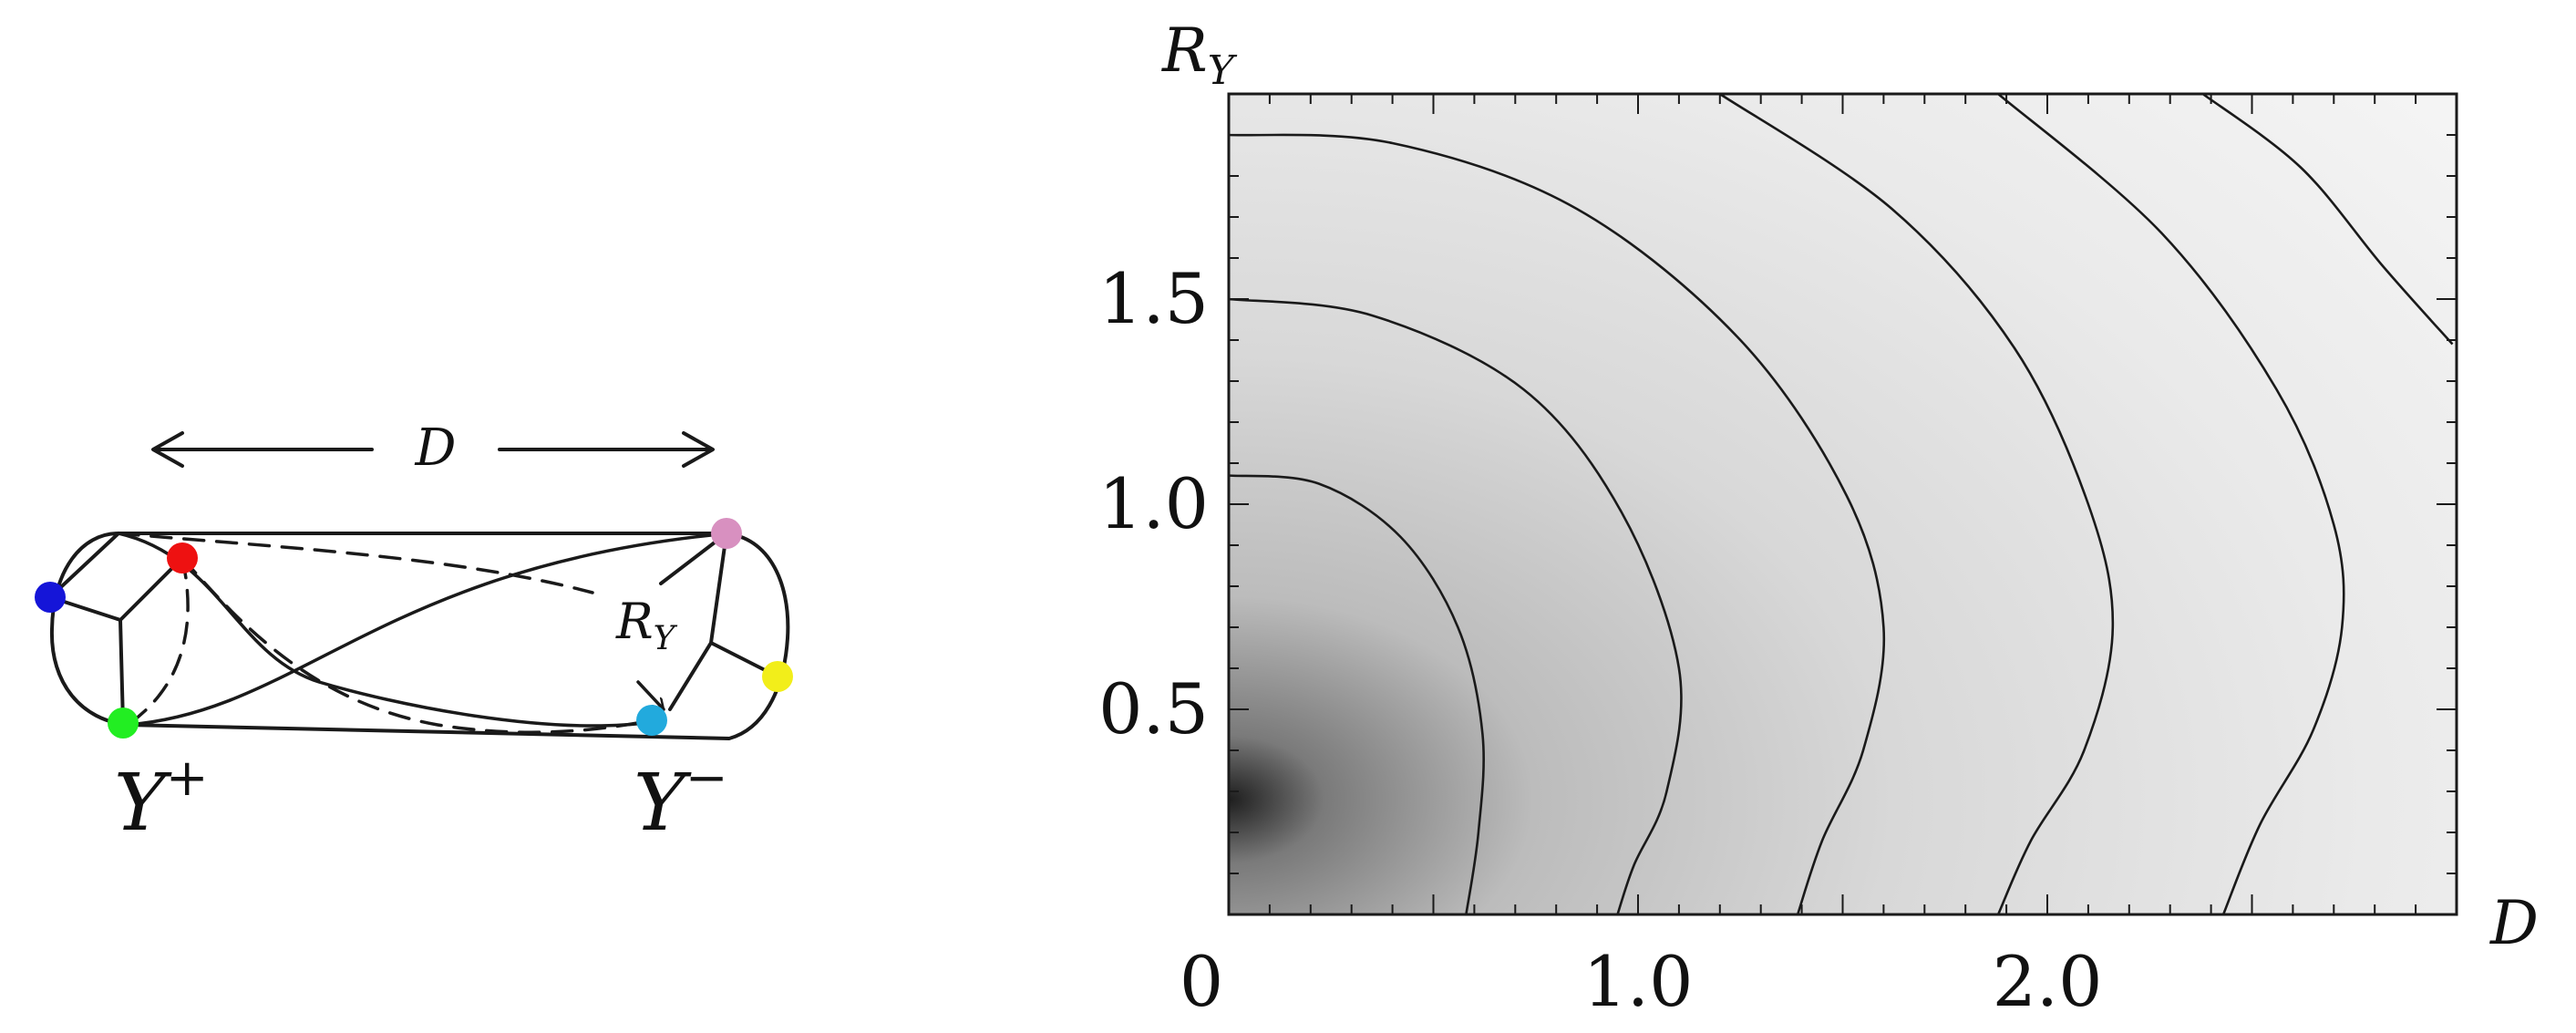 The height and width of the screenshot is (1033, 2576). What do you see at coordinates (698, 450) in the screenshot?
I see `distance-arrowhead-right` at bounding box center [698, 450].